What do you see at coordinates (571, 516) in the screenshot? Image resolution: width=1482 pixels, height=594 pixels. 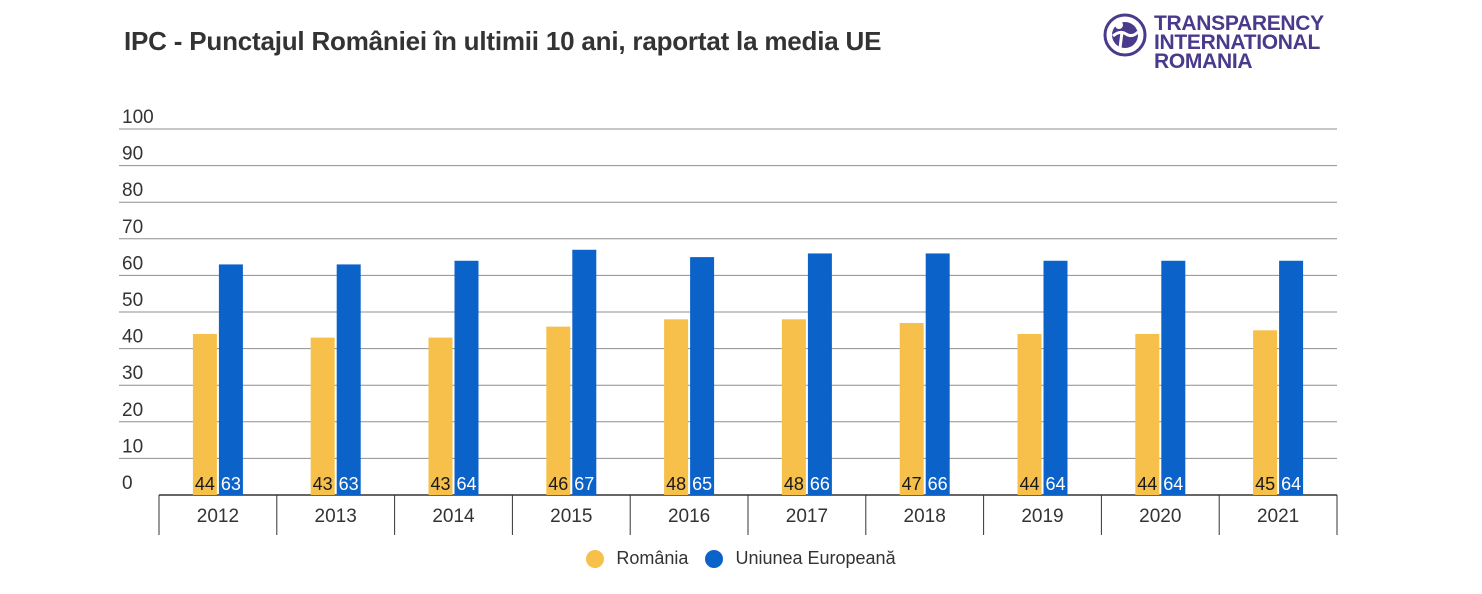 I see `x-tick-label: 2015` at bounding box center [571, 516].